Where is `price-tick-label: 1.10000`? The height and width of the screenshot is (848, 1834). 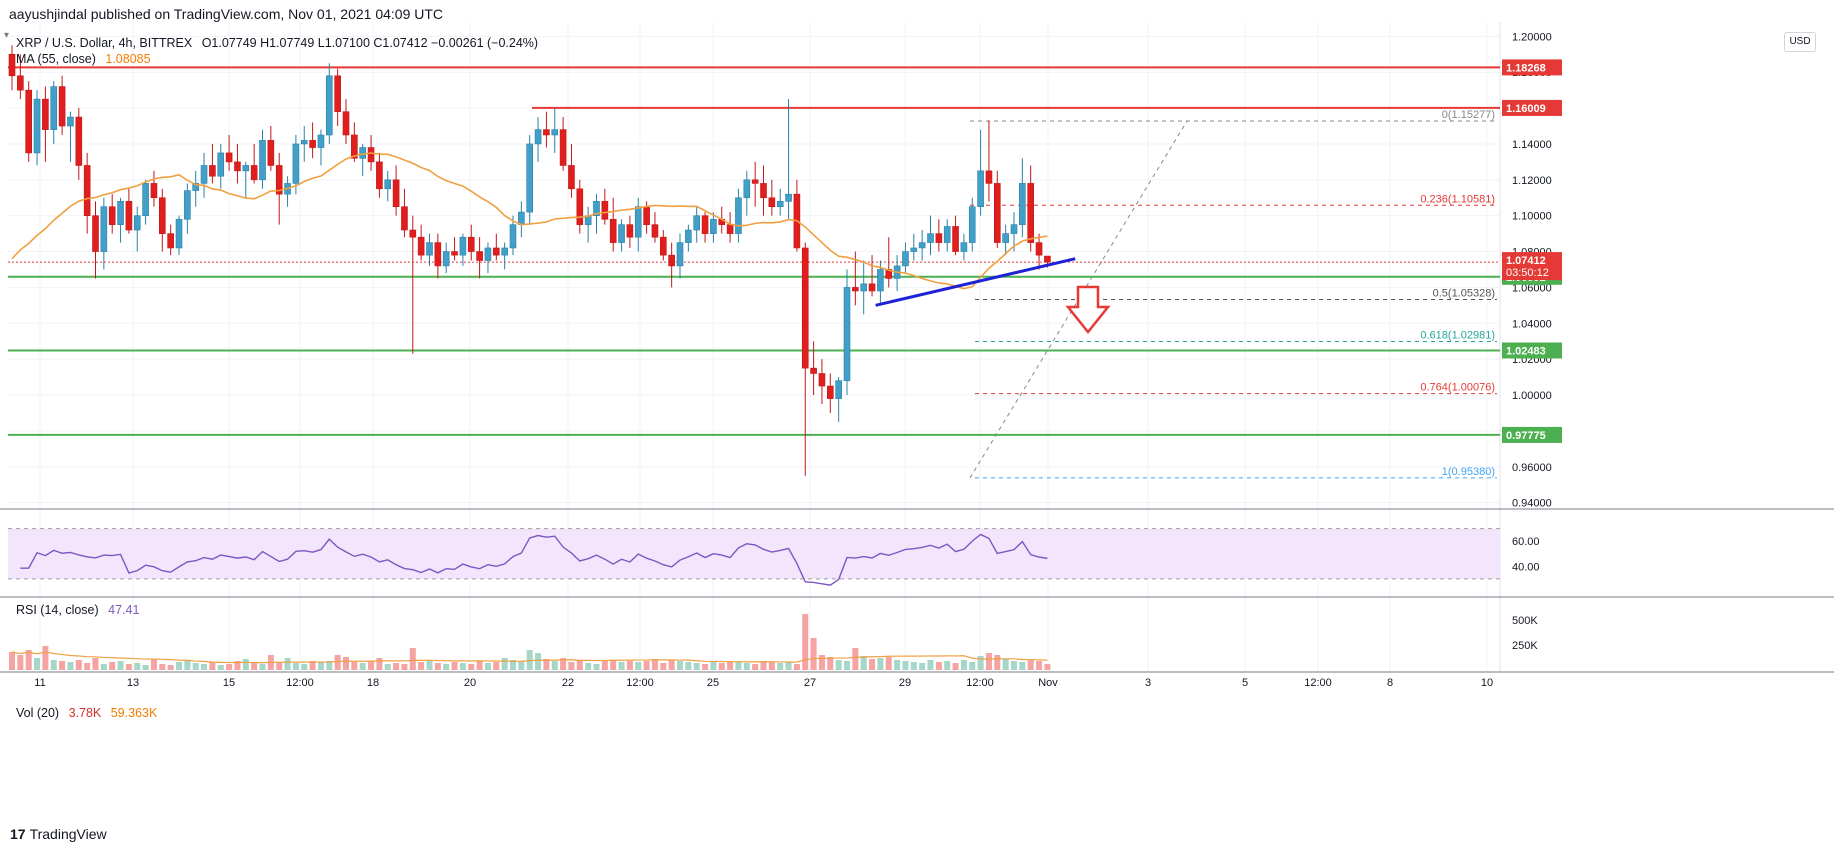
price-tick-label: 1.10000 is located at coordinates (1532, 217).